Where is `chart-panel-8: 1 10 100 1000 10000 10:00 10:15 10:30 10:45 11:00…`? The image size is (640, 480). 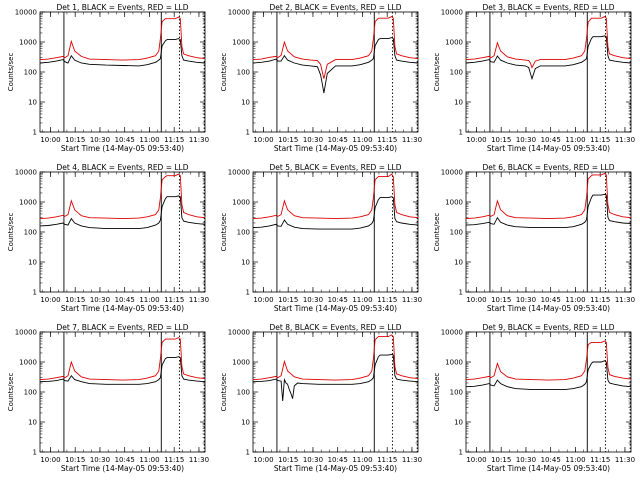 chart-panel-8: 1 10 100 1000 10000 10:00 10:15 10:30 10:45 11:00… is located at coordinates (321, 398).